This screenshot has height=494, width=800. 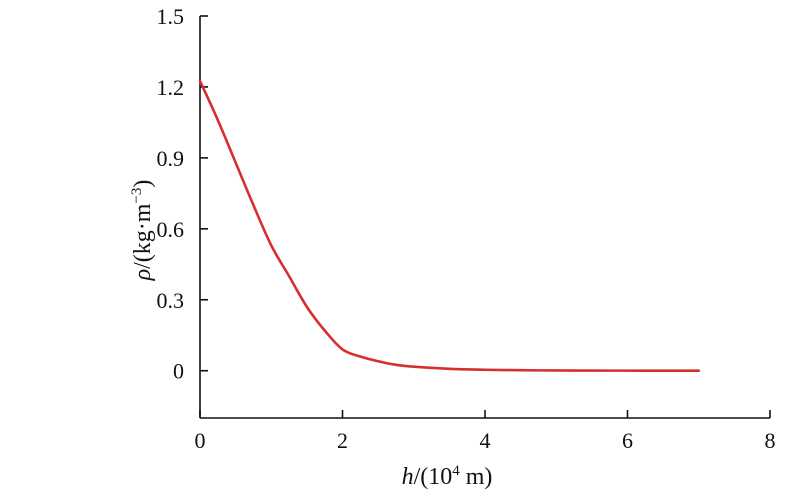 What do you see at coordinates (143, 184) in the screenshot?
I see `y-axis-label-post: )` at bounding box center [143, 184].